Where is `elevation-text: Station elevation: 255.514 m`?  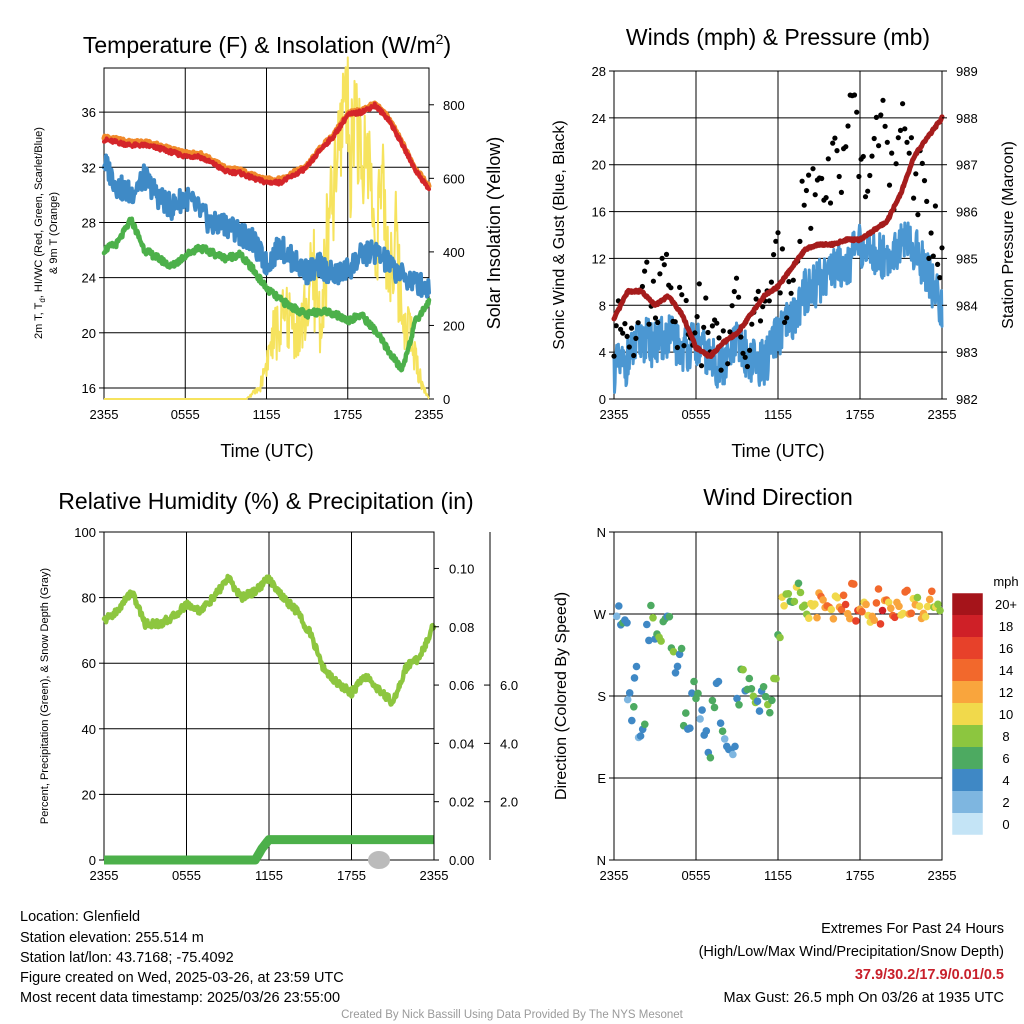
elevation-text: Station elevation: 255.514 m is located at coordinates (112, 938).